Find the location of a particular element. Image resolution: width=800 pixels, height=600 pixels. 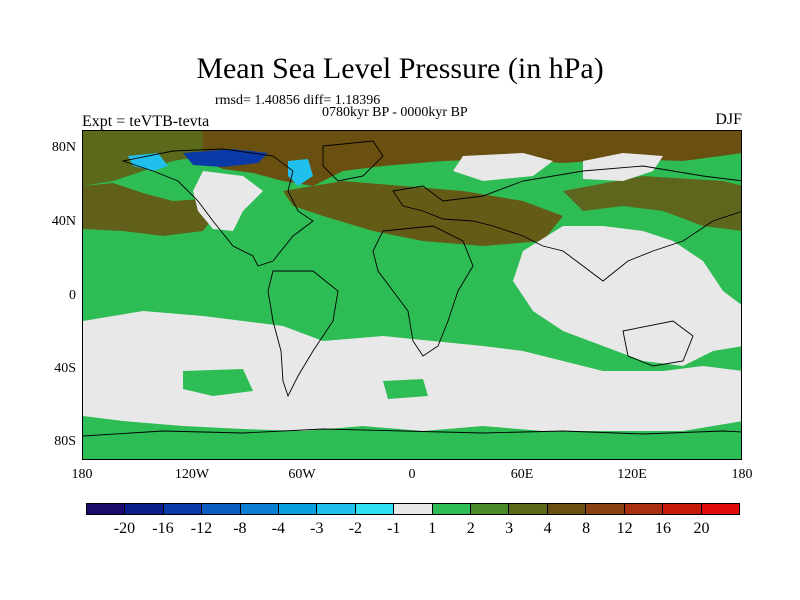

colorbar-label: 8 is located at coordinates (586, 528).